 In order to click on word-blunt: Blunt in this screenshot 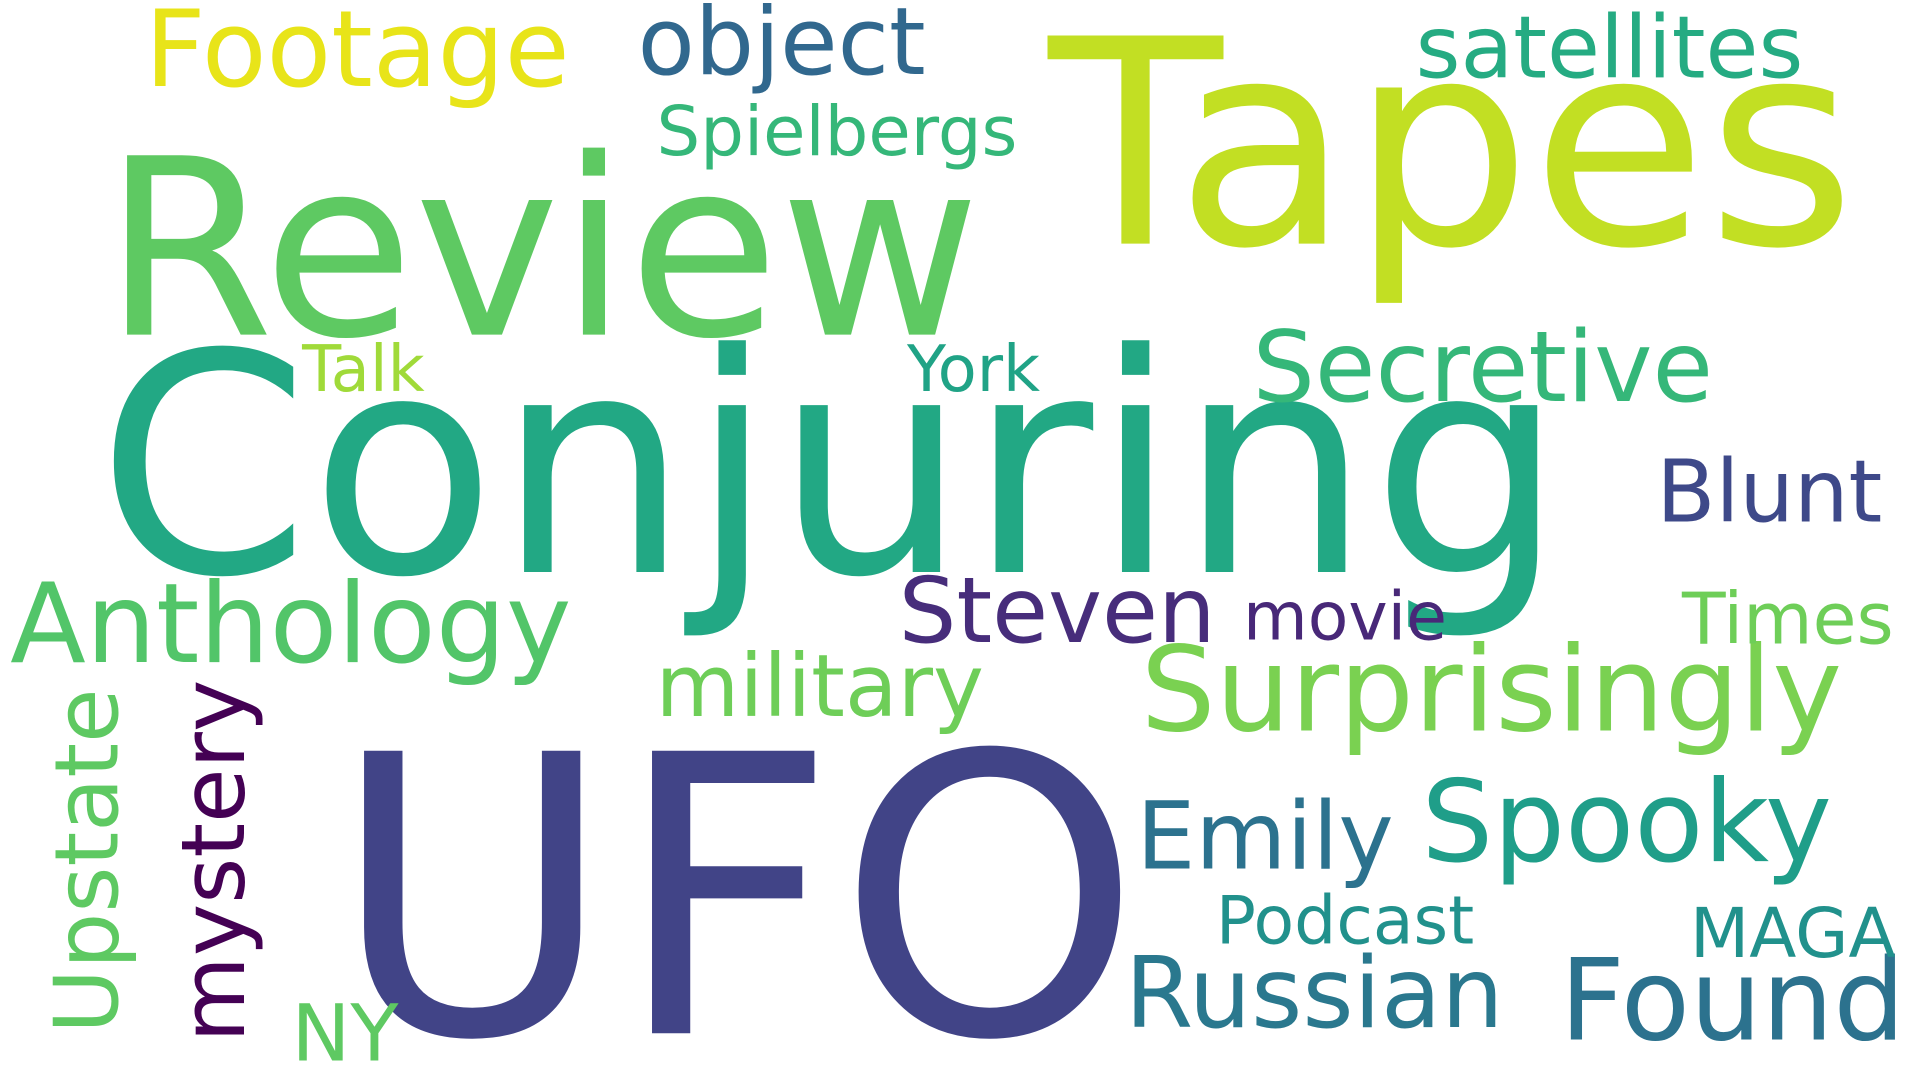, I will do `click(1769, 493)`.